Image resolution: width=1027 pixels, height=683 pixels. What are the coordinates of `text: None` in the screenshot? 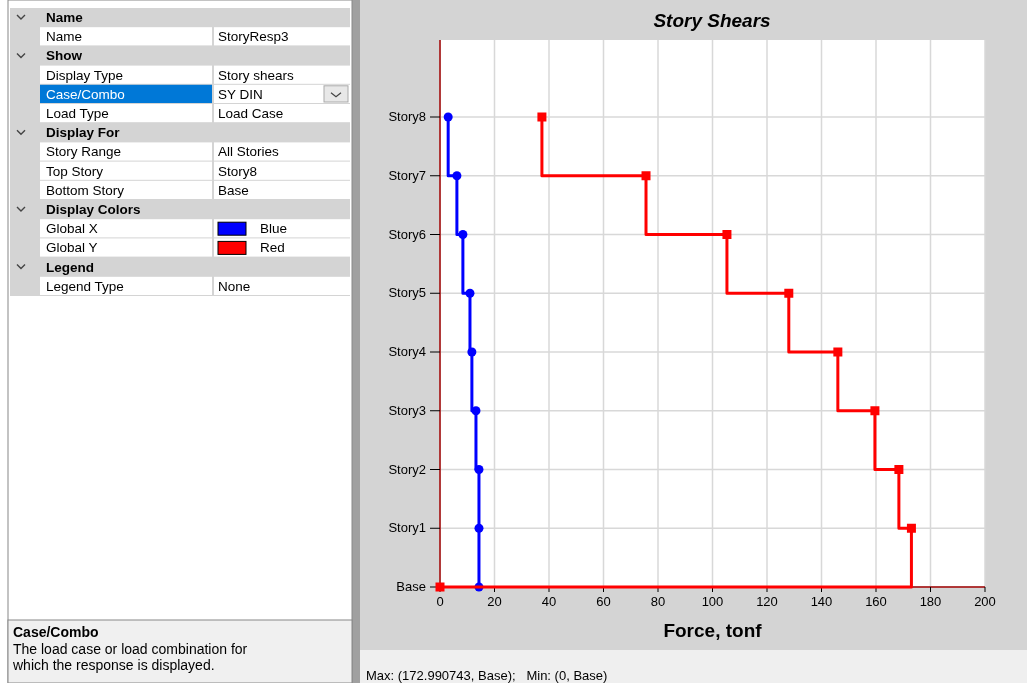 It's located at (234, 286).